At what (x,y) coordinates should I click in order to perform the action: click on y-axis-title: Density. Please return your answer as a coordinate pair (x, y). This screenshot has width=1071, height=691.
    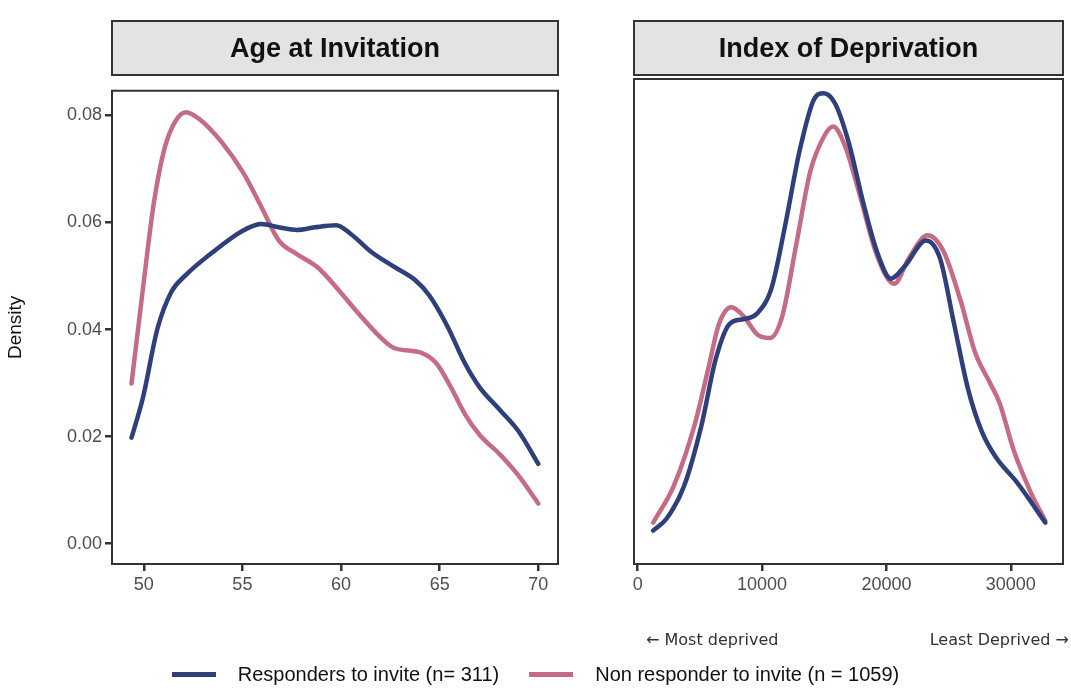
    Looking at the image, I should click on (14, 327).